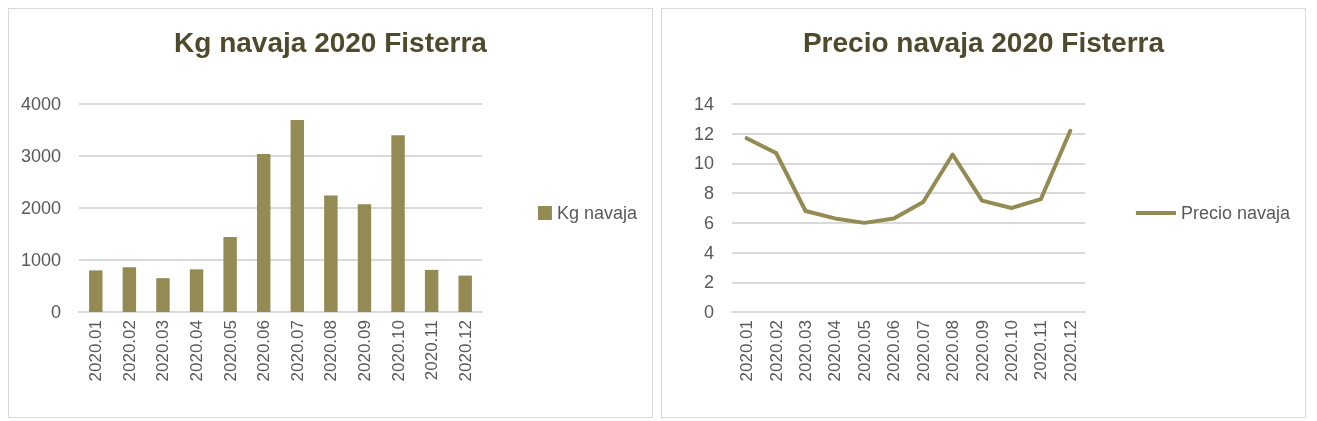  Describe the element at coordinates (703, 104) in the screenshot. I see `y-tick-label: 14` at that location.